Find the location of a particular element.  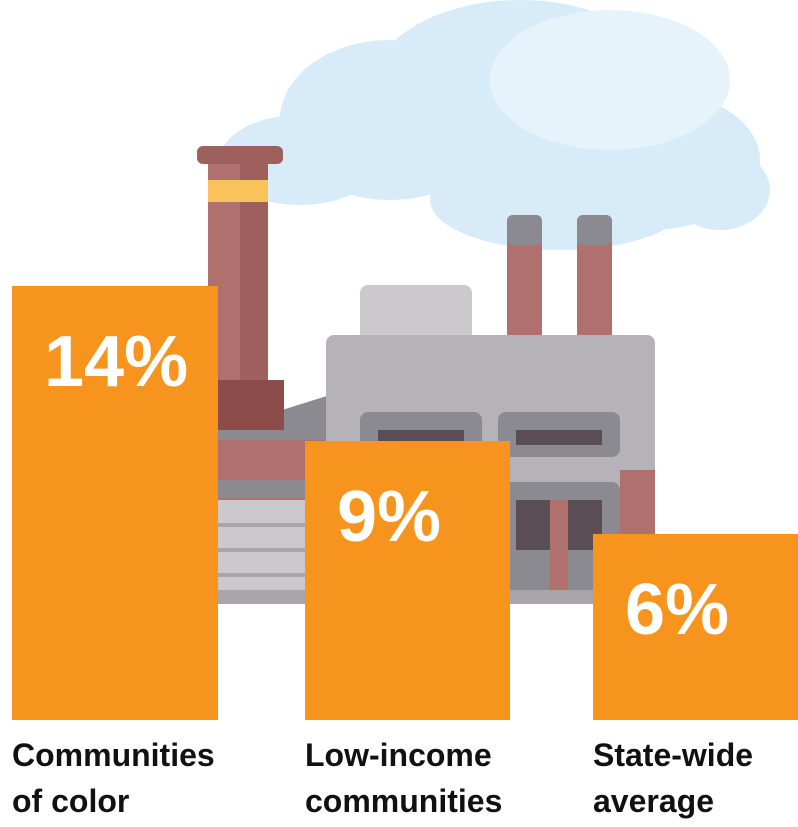

category-label: Low-income communities is located at coordinates (404, 778).